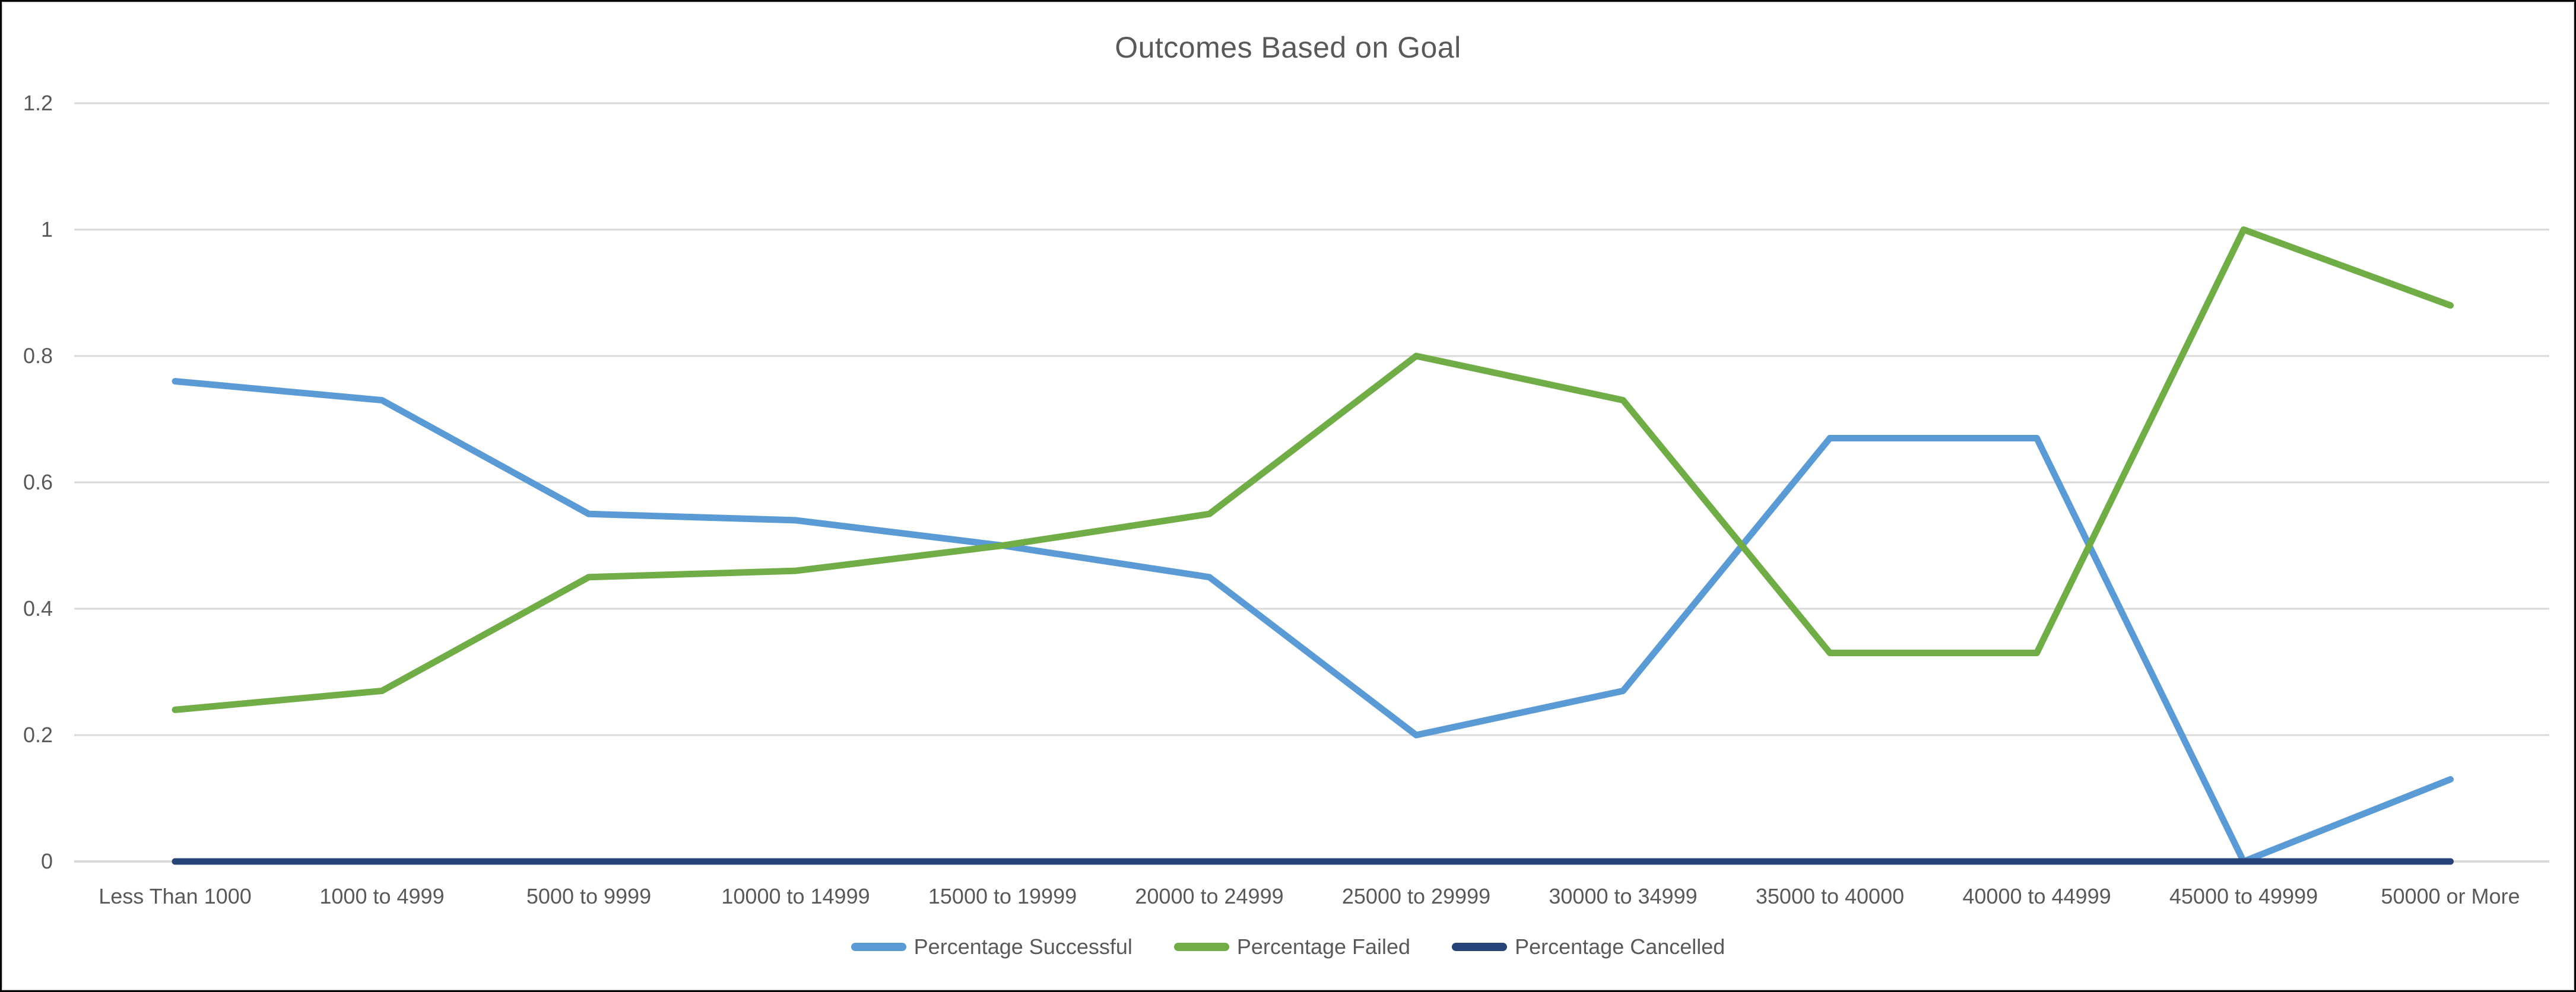 This screenshot has height=992, width=2576. What do you see at coordinates (795, 896) in the screenshot?
I see `x-axis-label: 10000 to 14999` at bounding box center [795, 896].